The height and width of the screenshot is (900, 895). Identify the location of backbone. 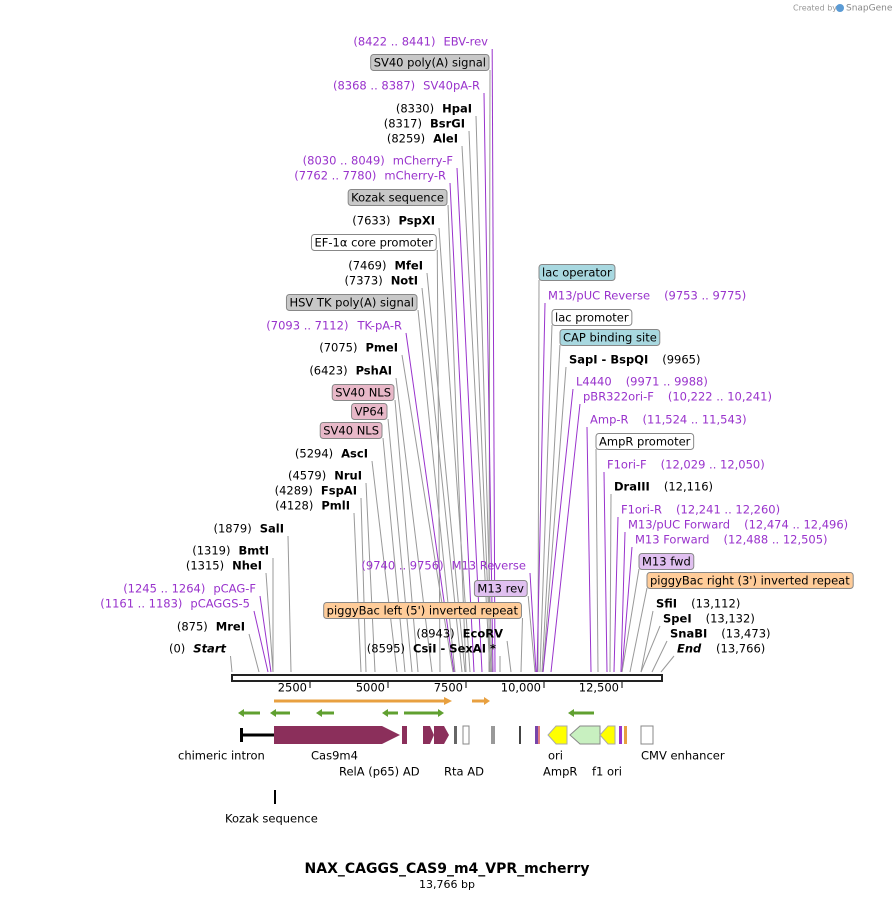
(447, 678).